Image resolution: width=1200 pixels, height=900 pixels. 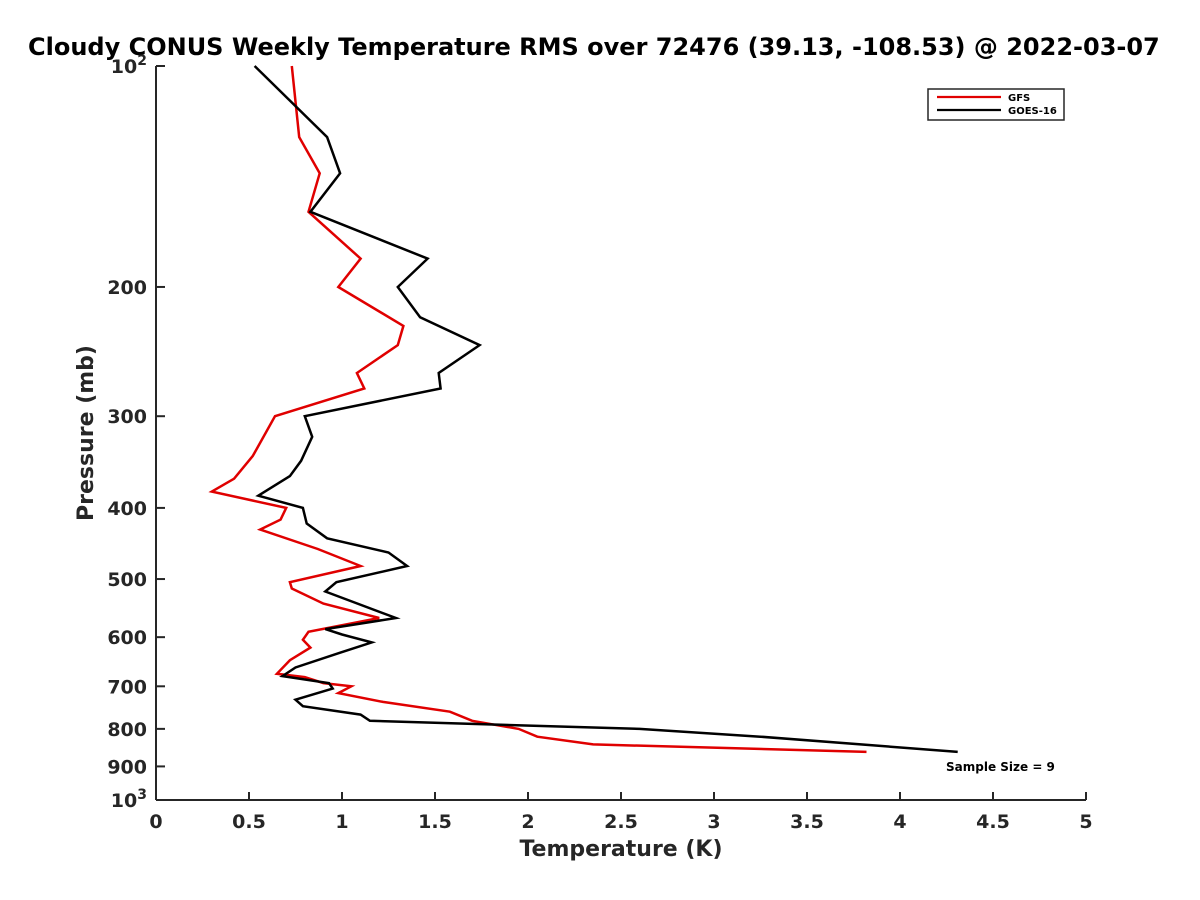 I want to click on x-tick-label: 3.5, so click(x=807, y=822).